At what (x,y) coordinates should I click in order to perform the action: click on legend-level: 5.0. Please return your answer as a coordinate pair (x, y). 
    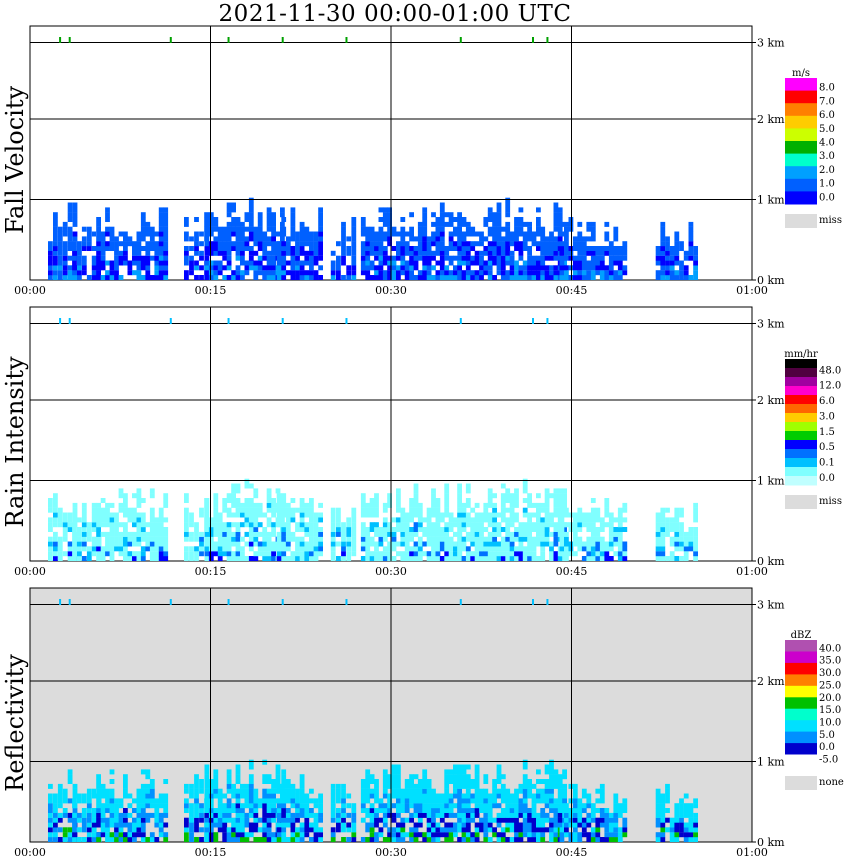
    Looking at the image, I should click on (827, 735).